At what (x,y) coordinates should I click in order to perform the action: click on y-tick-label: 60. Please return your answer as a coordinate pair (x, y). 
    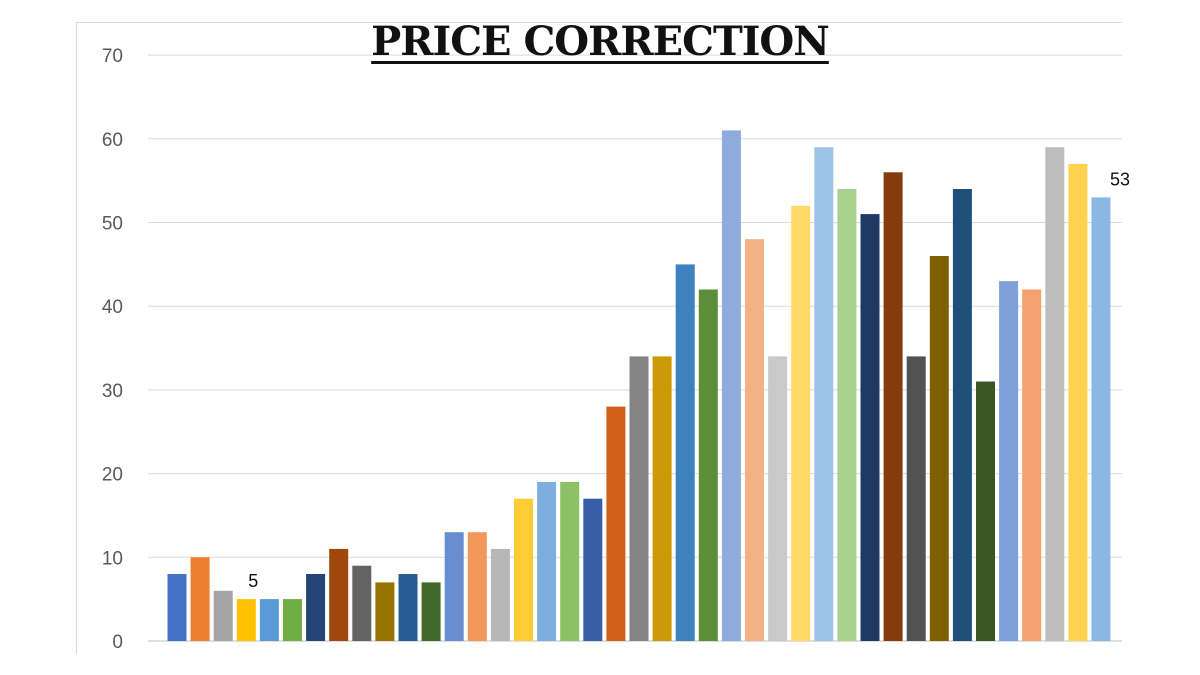
    Looking at the image, I should click on (112, 140).